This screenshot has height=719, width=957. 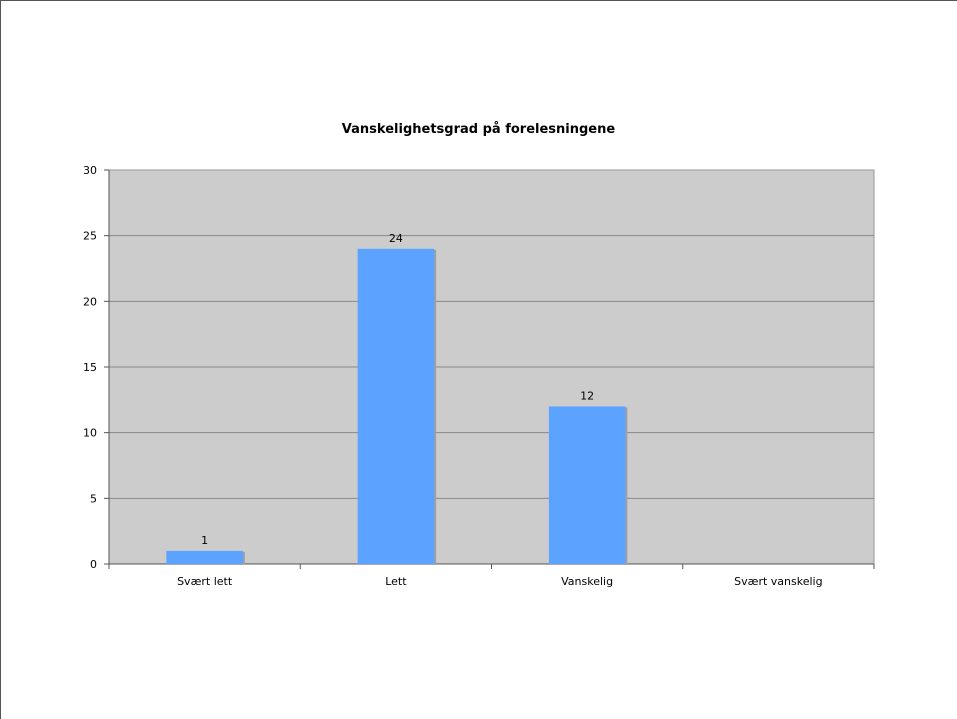 I want to click on y-tick-label: 10, so click(x=90, y=433).